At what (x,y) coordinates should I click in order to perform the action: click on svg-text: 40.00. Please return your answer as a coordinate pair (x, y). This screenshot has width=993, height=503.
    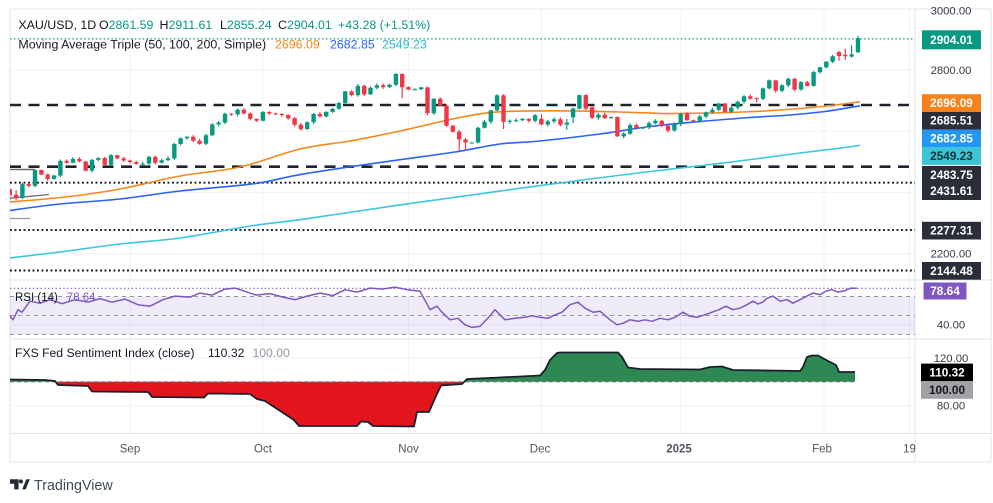
    Looking at the image, I should click on (951, 325).